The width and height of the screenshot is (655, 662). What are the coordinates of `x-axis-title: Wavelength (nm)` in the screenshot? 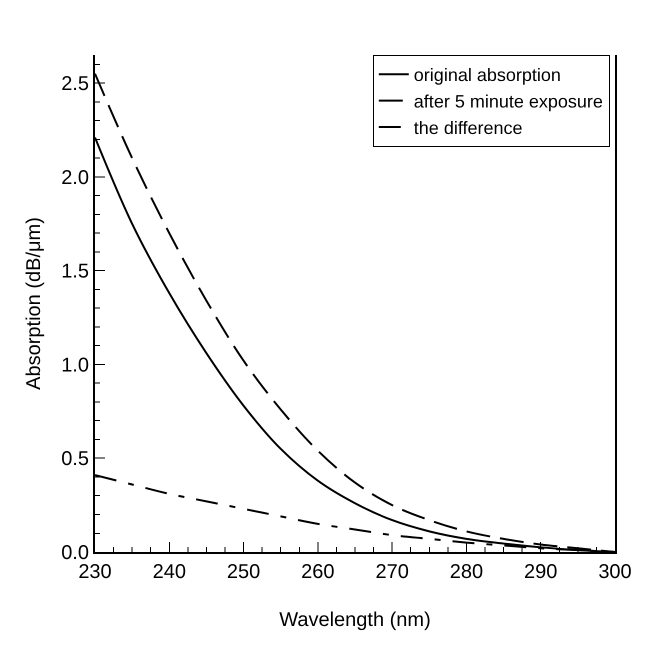 It's located at (355, 620).